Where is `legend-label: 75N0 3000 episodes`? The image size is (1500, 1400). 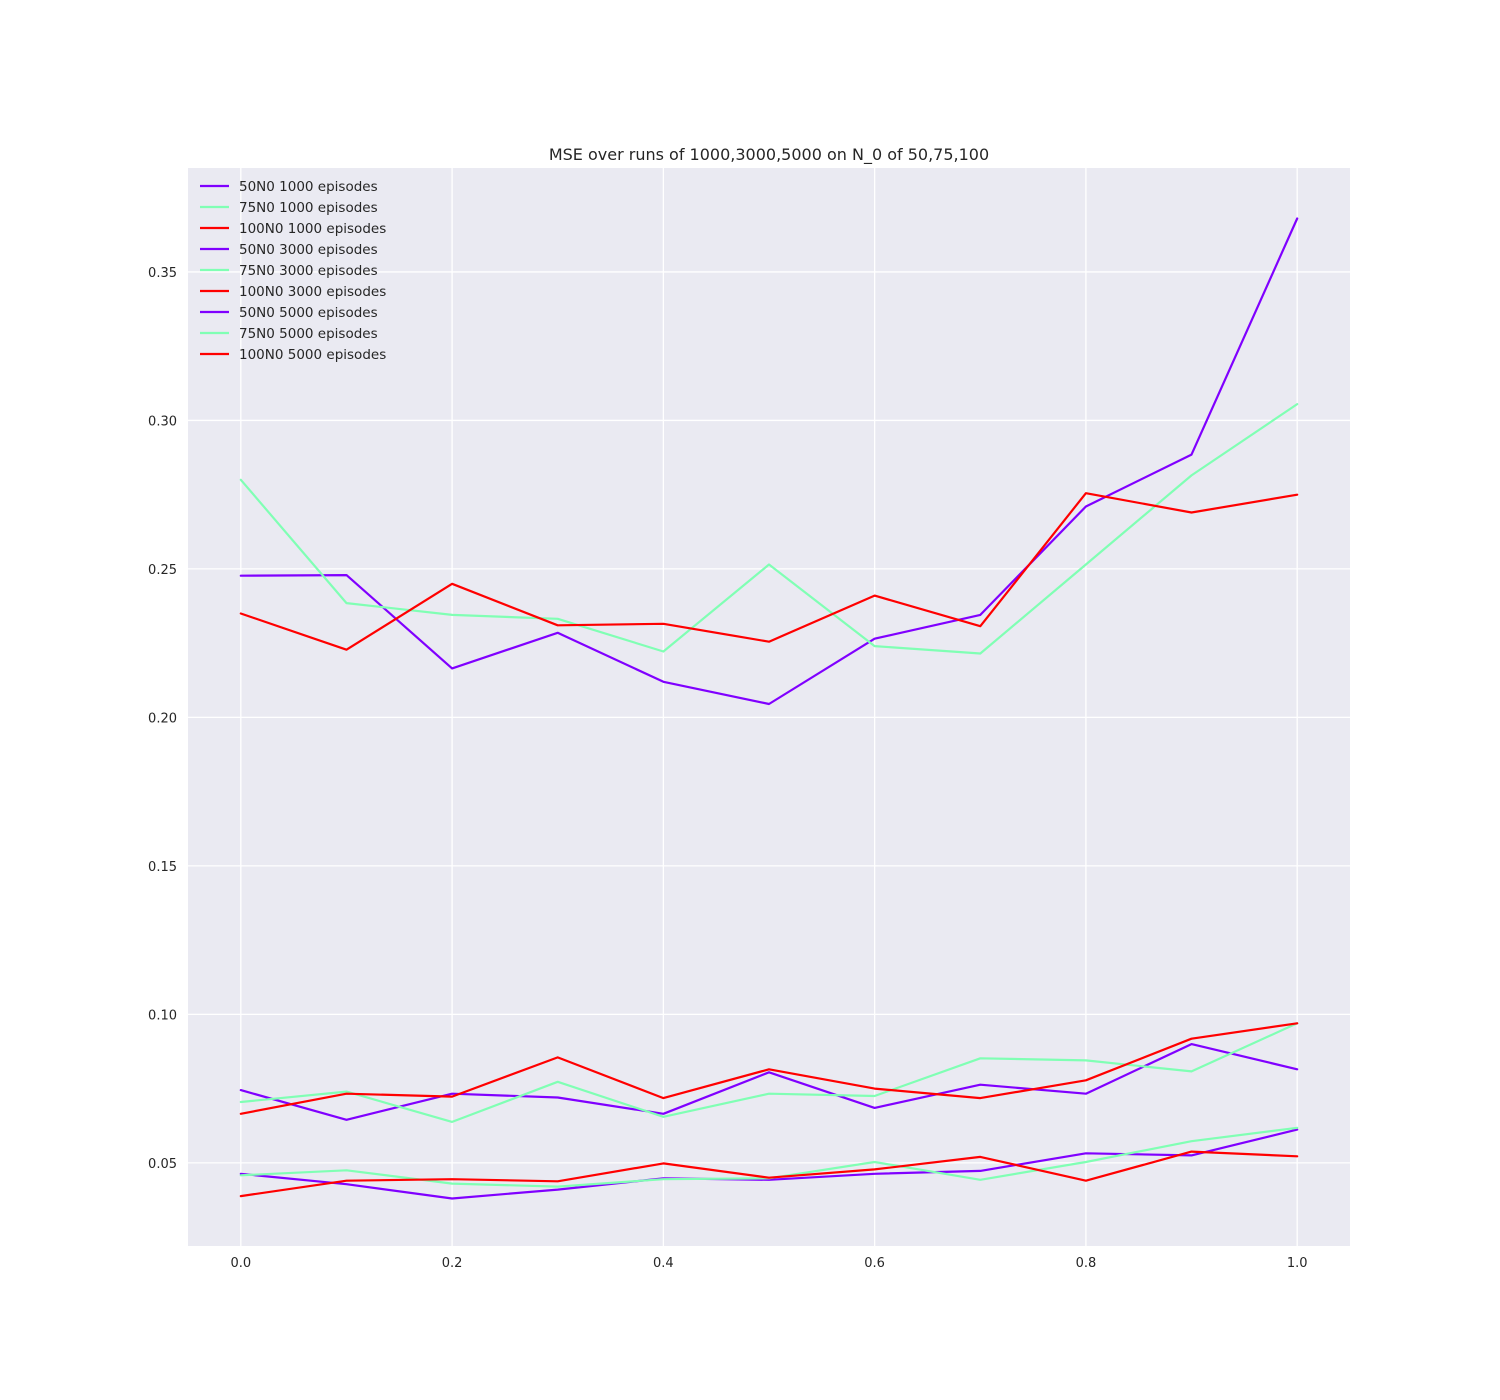 legend-label: 75N0 3000 episodes is located at coordinates (308, 271).